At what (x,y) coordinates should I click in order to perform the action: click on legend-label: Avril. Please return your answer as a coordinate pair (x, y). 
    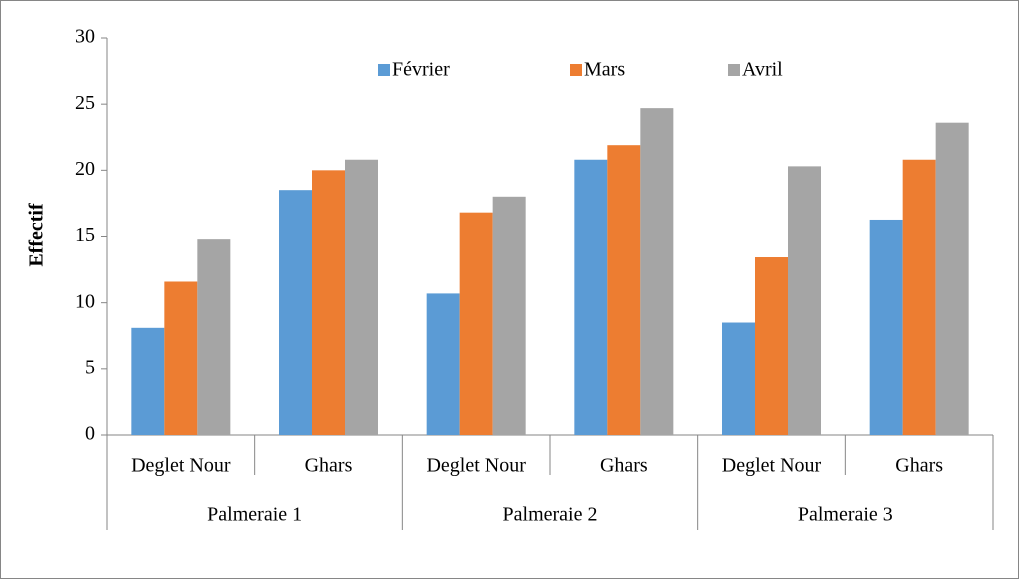
    Looking at the image, I should click on (762, 70).